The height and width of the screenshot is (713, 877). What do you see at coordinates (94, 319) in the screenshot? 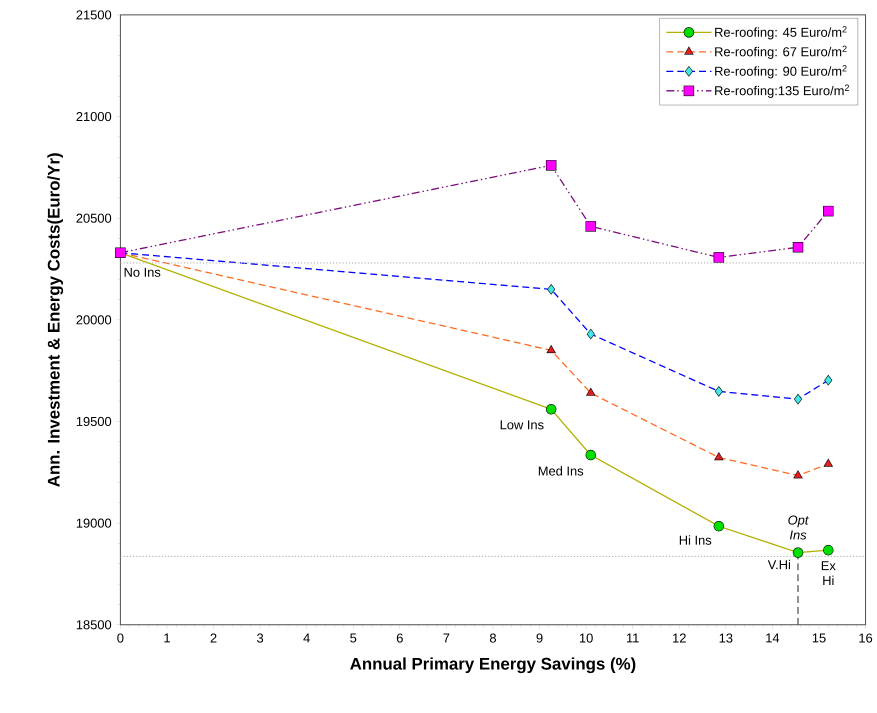
I see `y-tick-label: 20000` at bounding box center [94, 319].